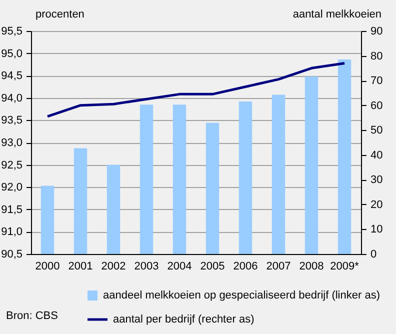 The height and width of the screenshot is (334, 396). Describe the element at coordinates (376, 155) in the screenshot. I see `y2-tick-label: 40` at that location.